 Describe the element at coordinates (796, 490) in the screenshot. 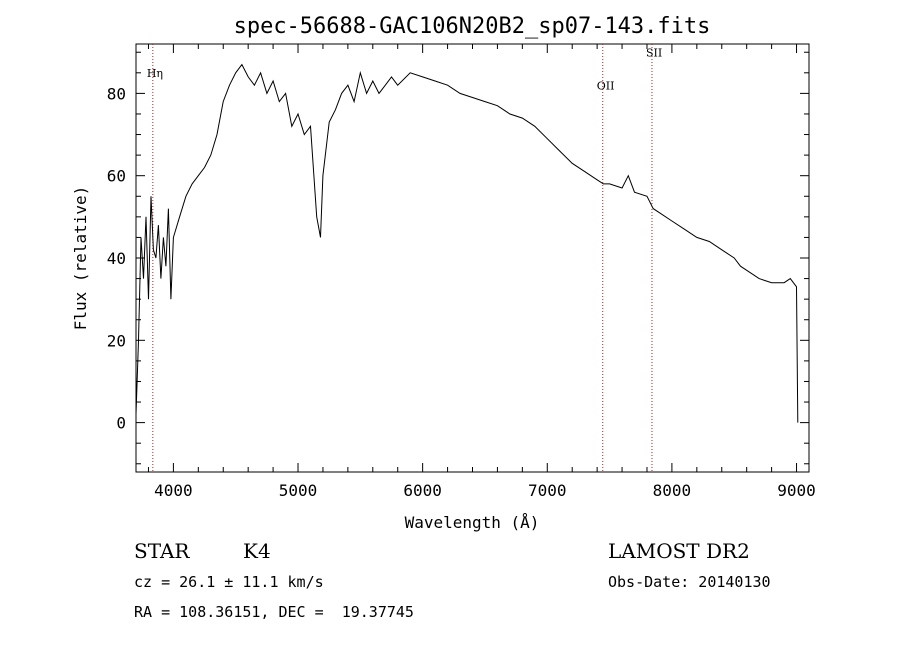

I see `x-tick-label: 9000` at that location.